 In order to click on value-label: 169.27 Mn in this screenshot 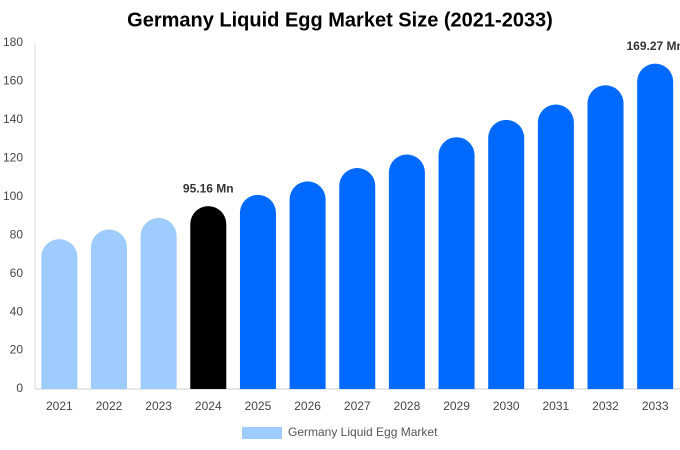, I will do `click(653, 46)`.